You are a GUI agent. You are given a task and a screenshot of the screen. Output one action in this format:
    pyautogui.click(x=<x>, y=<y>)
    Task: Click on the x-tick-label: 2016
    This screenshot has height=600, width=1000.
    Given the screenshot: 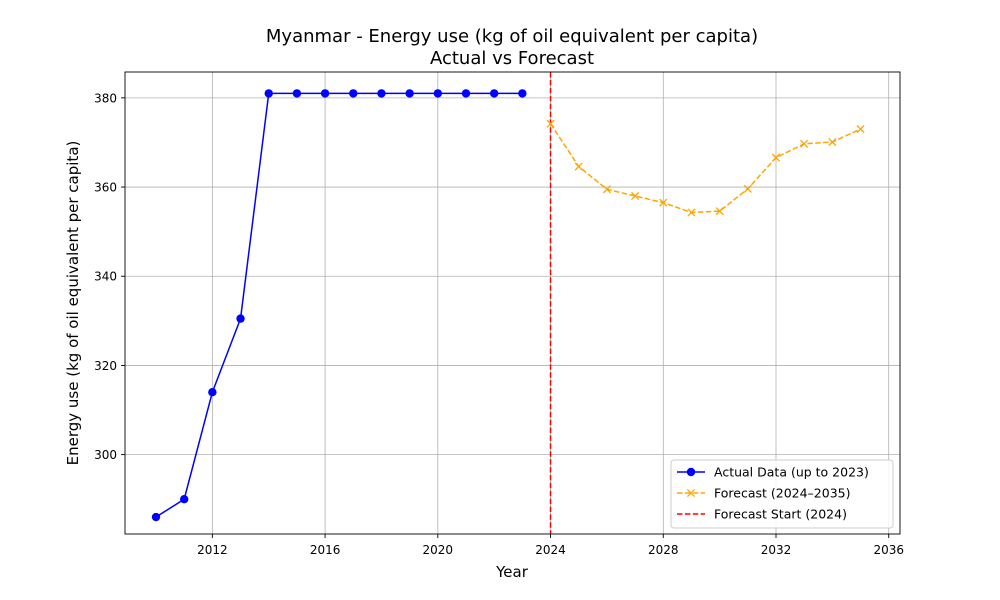 What is the action you would take?
    pyautogui.click(x=325, y=550)
    